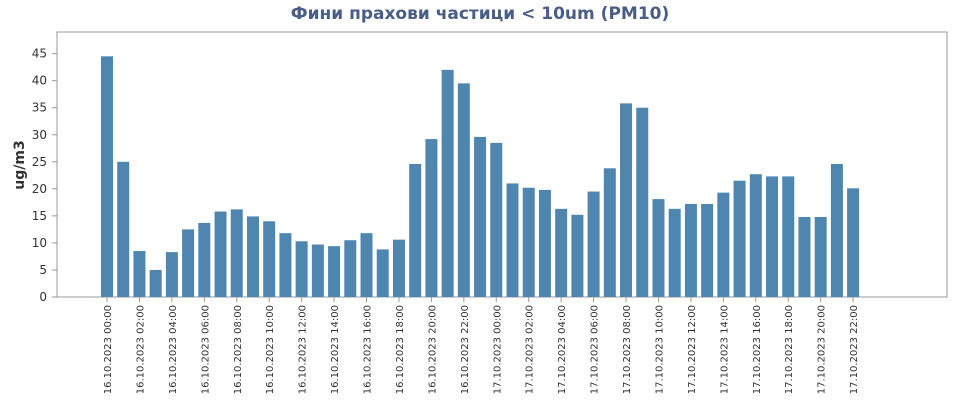 The image size is (960, 400). What do you see at coordinates (303, 349) in the screenshot?
I see `x-tick-label: 16.10.2023 12:00` at bounding box center [303, 349].